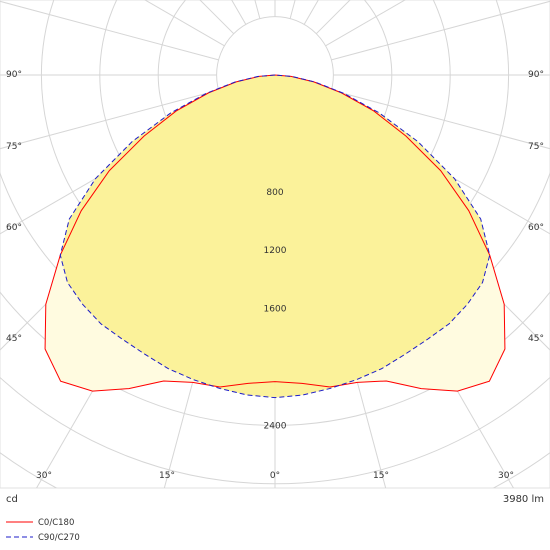 The width and height of the screenshot is (550, 550). What do you see at coordinates (536, 147) in the screenshot?
I see `angle-tick-right: 75°` at bounding box center [536, 147].